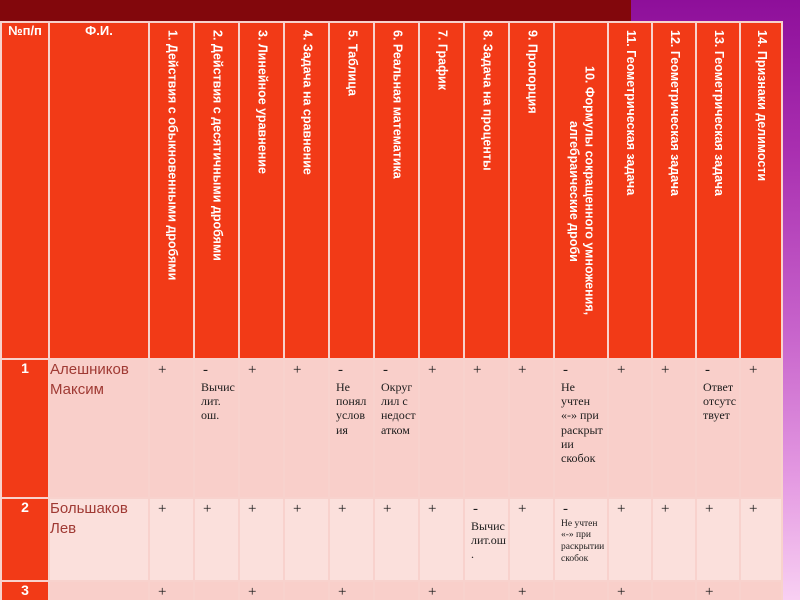 This screenshot has width=800, height=600. Describe the element at coordinates (674, 113) in the screenshot. I see `header-task-label: 12. Геометрическая задача` at that location.